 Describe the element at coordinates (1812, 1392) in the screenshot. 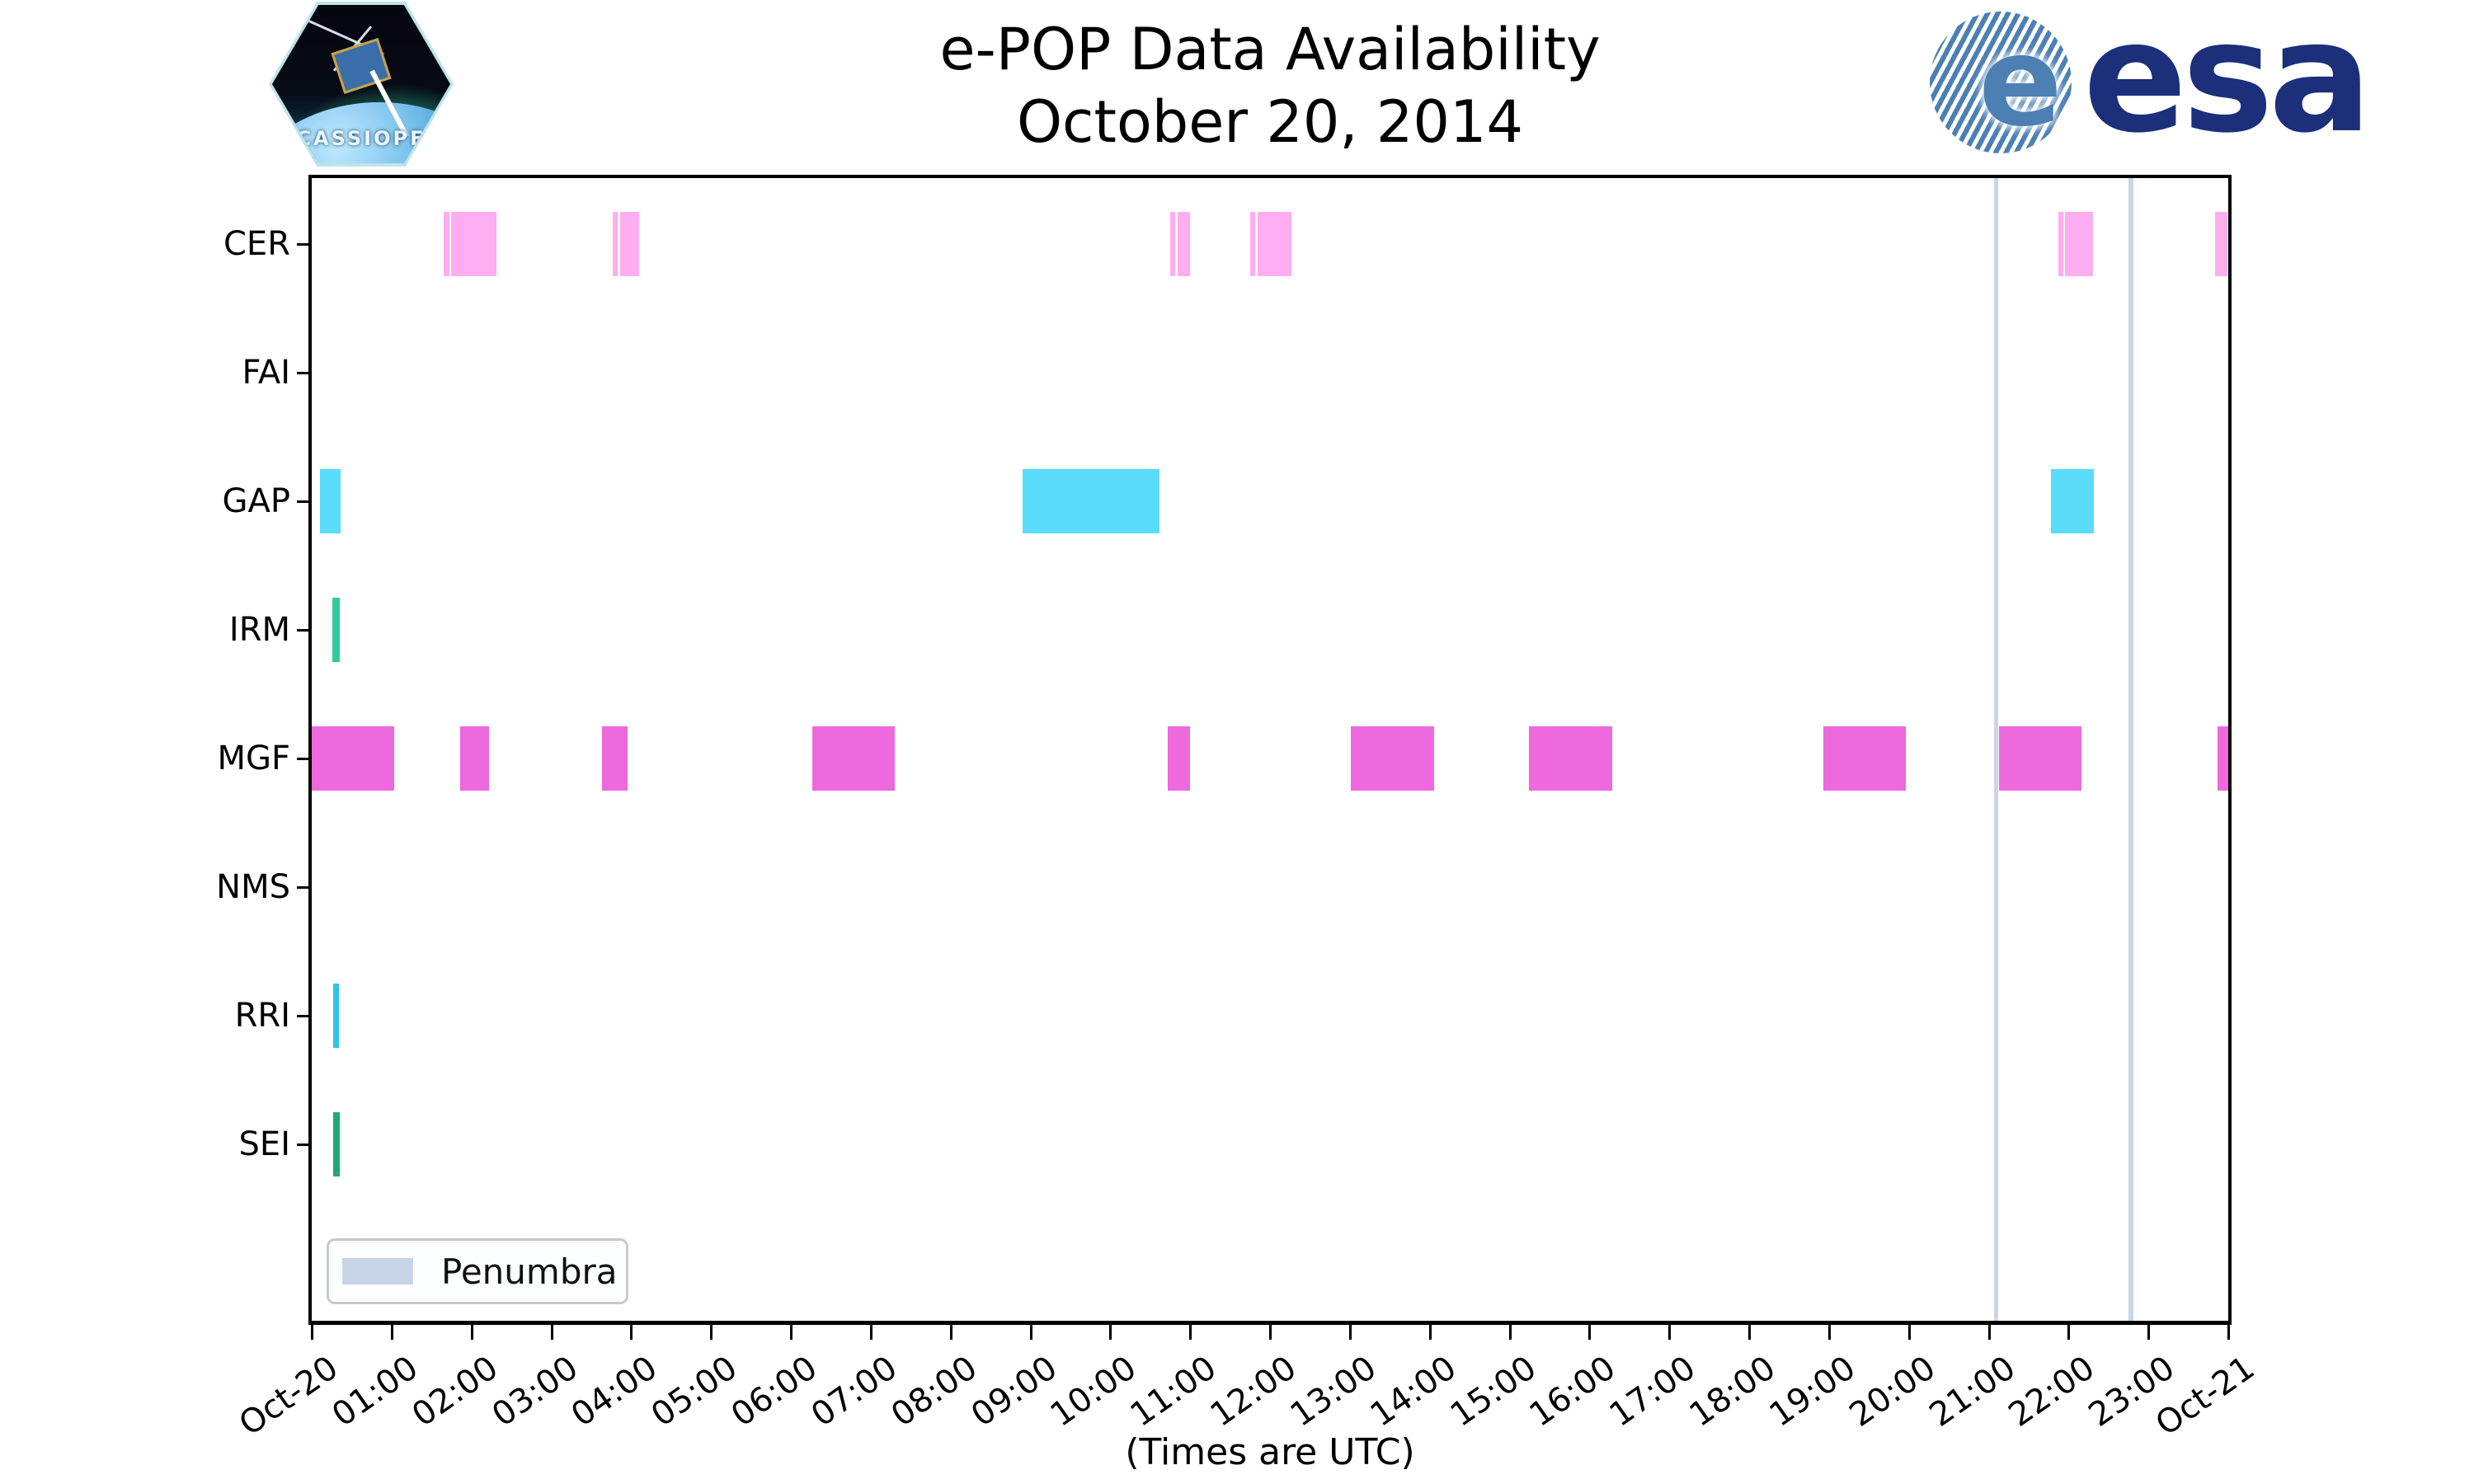

I see `x-tick-label: 19:00` at that location.